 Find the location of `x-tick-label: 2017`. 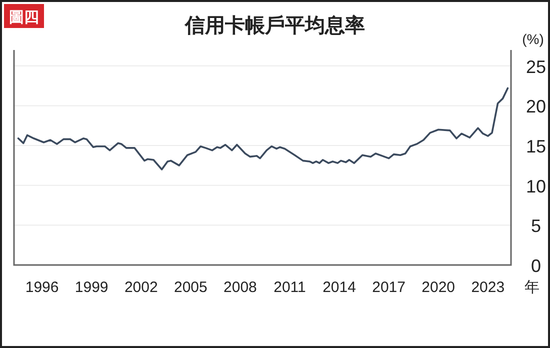

x-tick-label: 2017 is located at coordinates (389, 287).